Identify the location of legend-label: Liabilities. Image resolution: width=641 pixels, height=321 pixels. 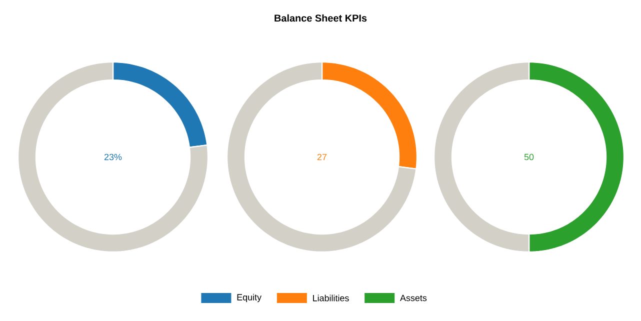
(331, 298).